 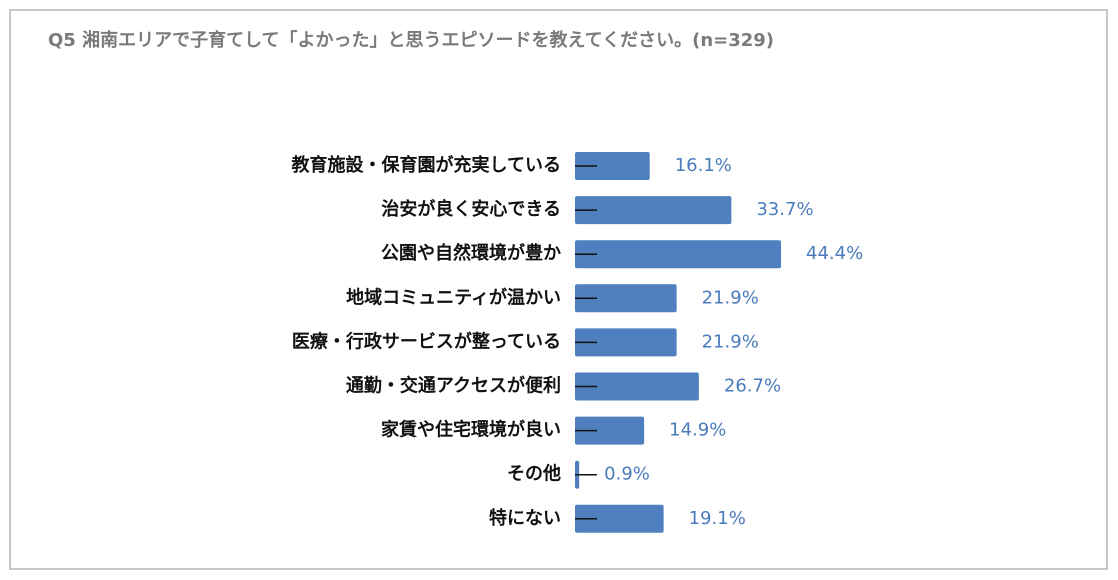 What do you see at coordinates (834, 253) in the screenshot?
I see `value-label: 44.4%` at bounding box center [834, 253].